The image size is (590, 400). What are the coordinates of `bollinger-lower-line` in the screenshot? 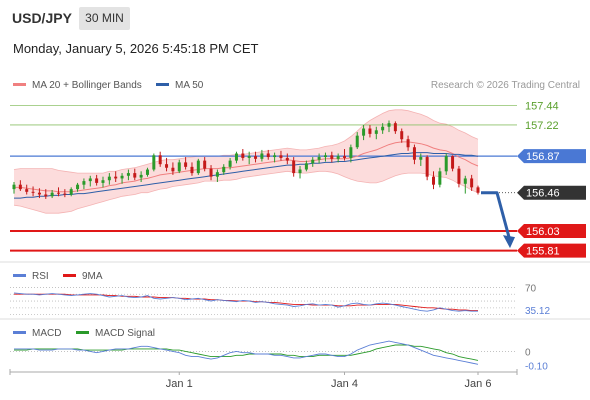 It's located at (246, 192).